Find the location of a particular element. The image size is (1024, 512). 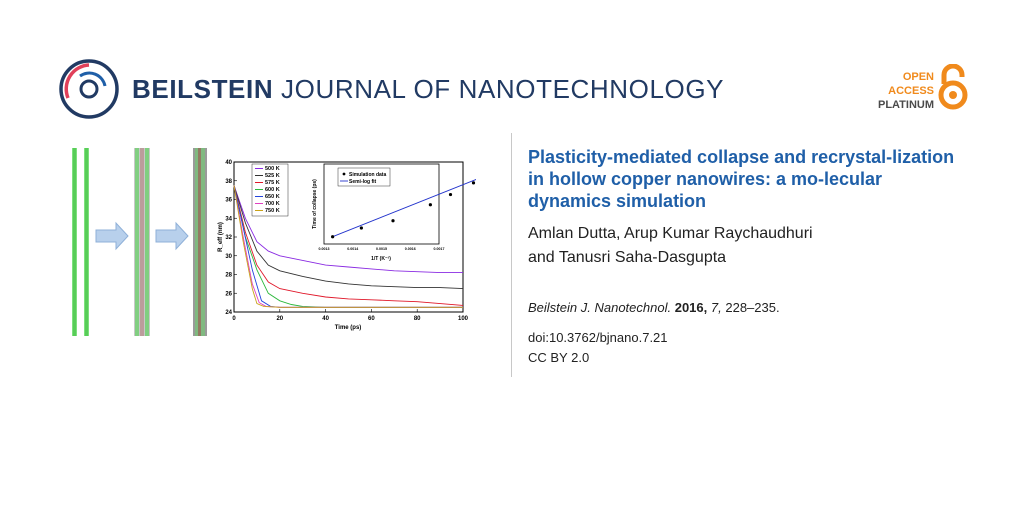

series-line-500k is located at coordinates (348, 229).